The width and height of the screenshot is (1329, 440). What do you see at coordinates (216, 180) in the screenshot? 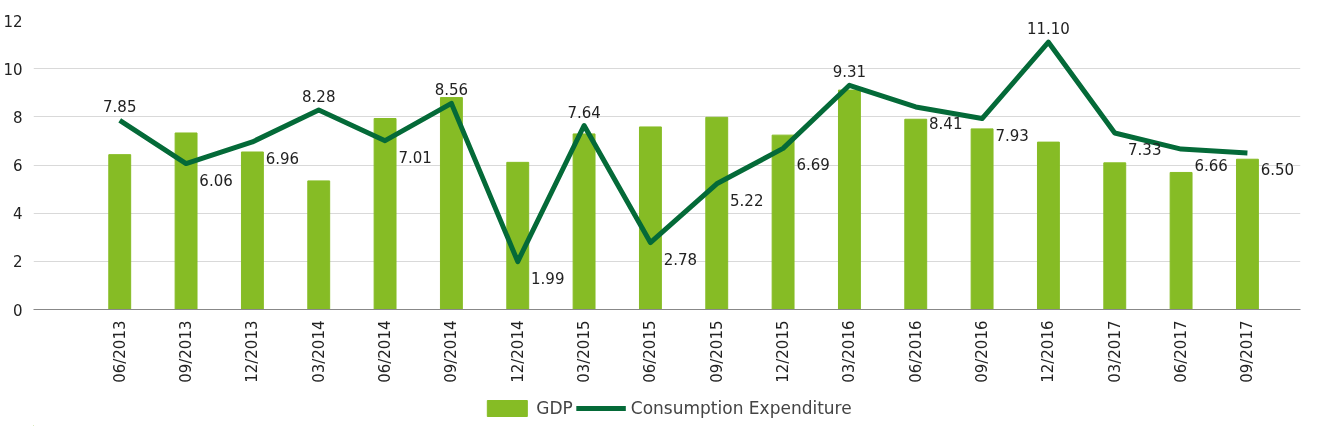
I see `data-label: 6.06` at bounding box center [216, 180].